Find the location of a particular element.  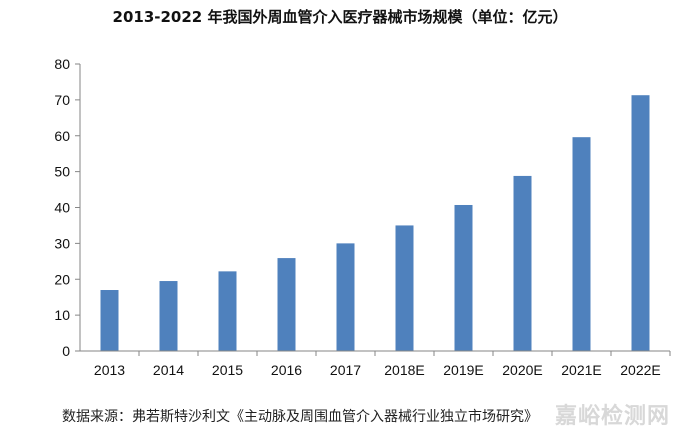

bar-2020E is located at coordinates (522, 263).